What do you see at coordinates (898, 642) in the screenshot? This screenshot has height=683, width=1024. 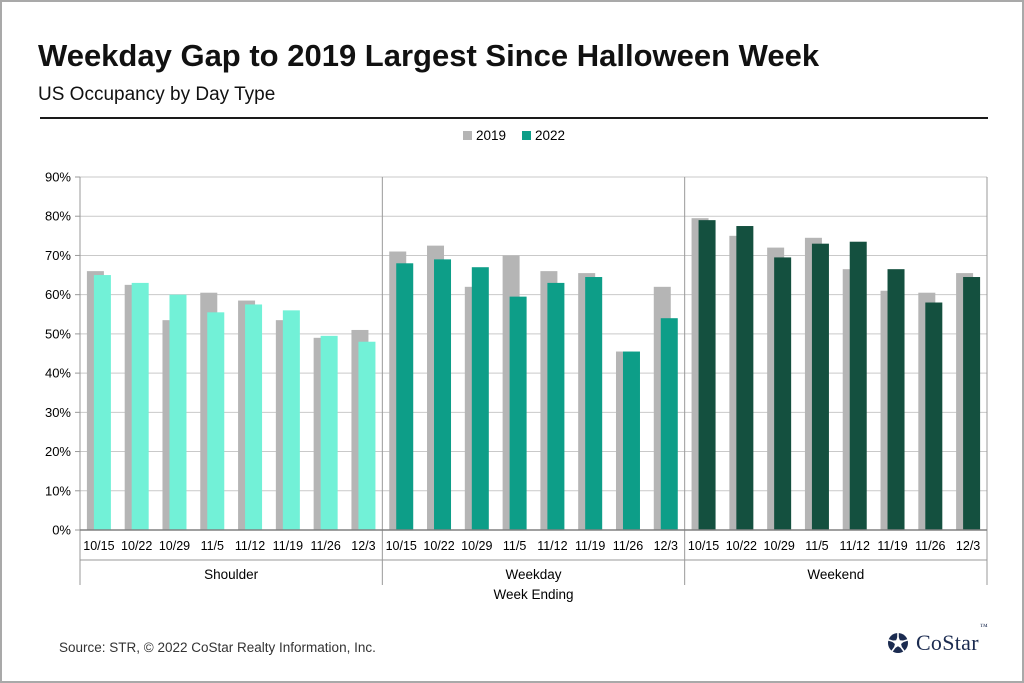 I see `costar-logo-icon` at bounding box center [898, 642].